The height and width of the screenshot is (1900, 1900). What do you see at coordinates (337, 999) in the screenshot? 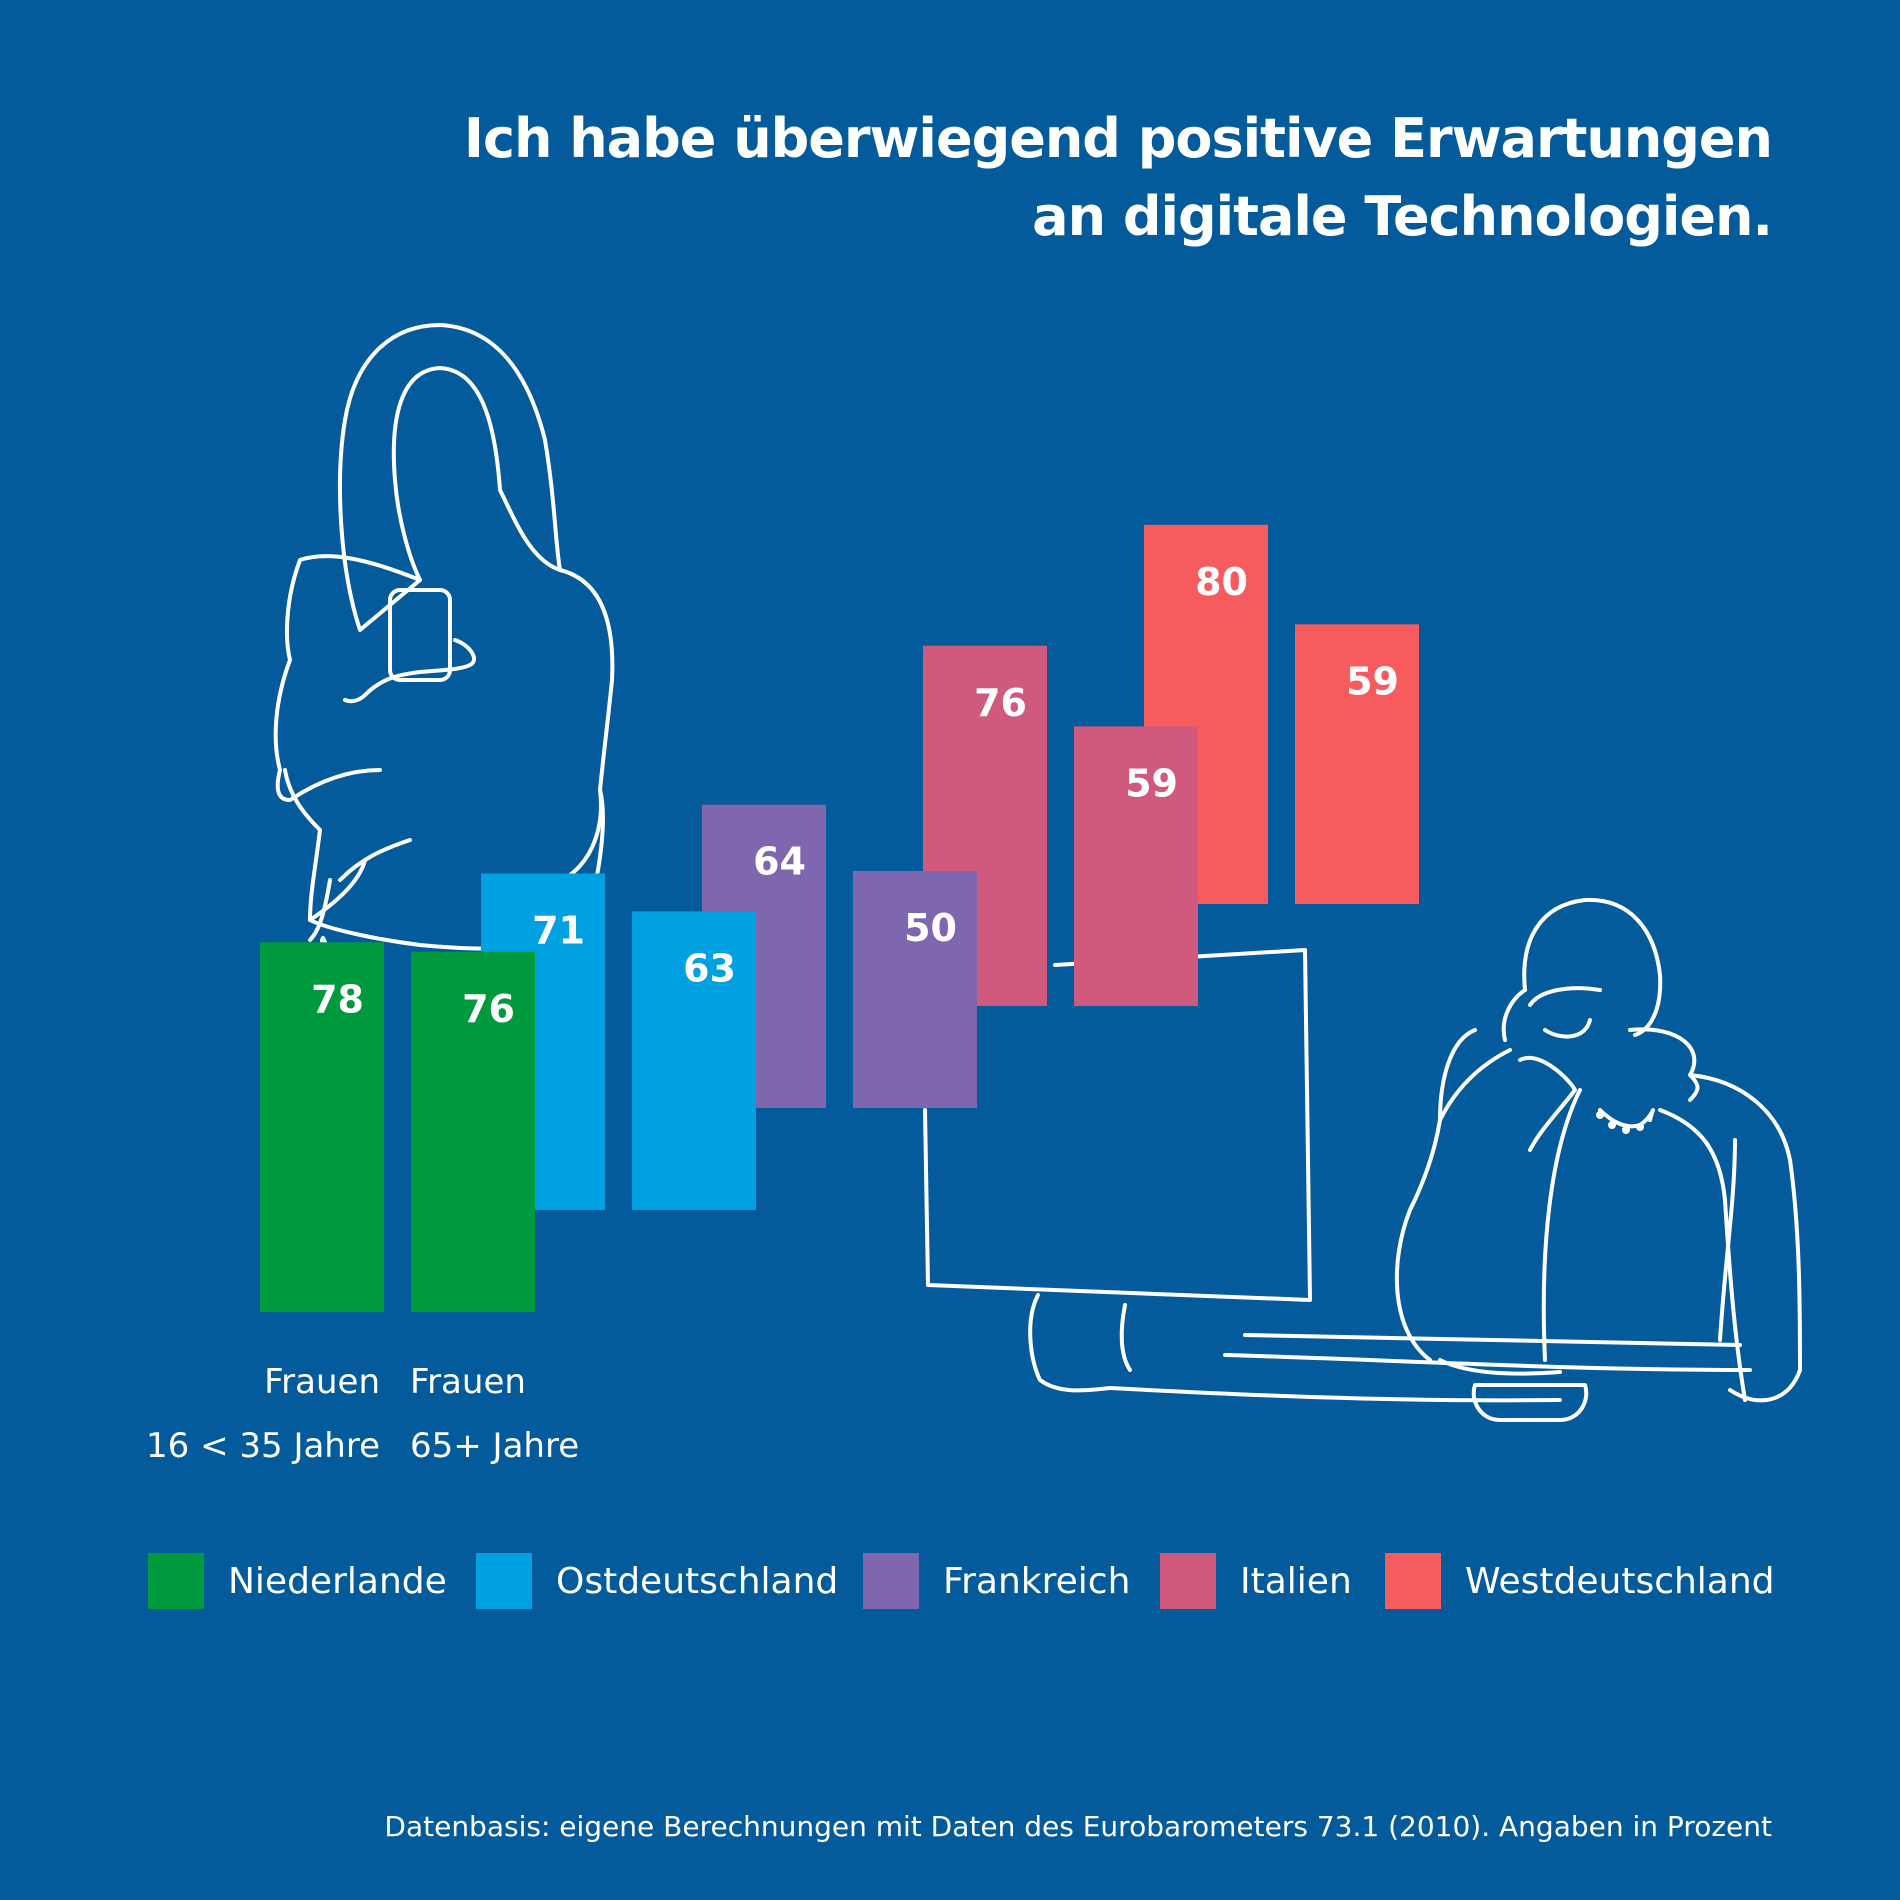
I see `bar-value-niederlande-young: 78` at bounding box center [337, 999].